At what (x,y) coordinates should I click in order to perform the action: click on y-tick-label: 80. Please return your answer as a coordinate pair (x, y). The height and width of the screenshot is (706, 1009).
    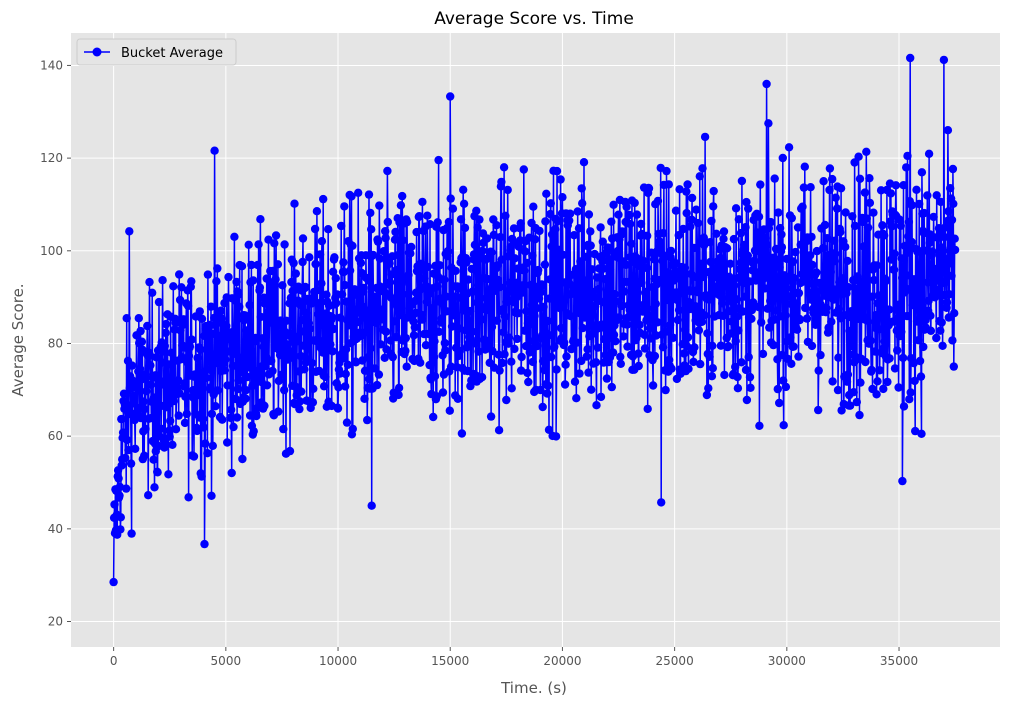
    Looking at the image, I should click on (55, 343).